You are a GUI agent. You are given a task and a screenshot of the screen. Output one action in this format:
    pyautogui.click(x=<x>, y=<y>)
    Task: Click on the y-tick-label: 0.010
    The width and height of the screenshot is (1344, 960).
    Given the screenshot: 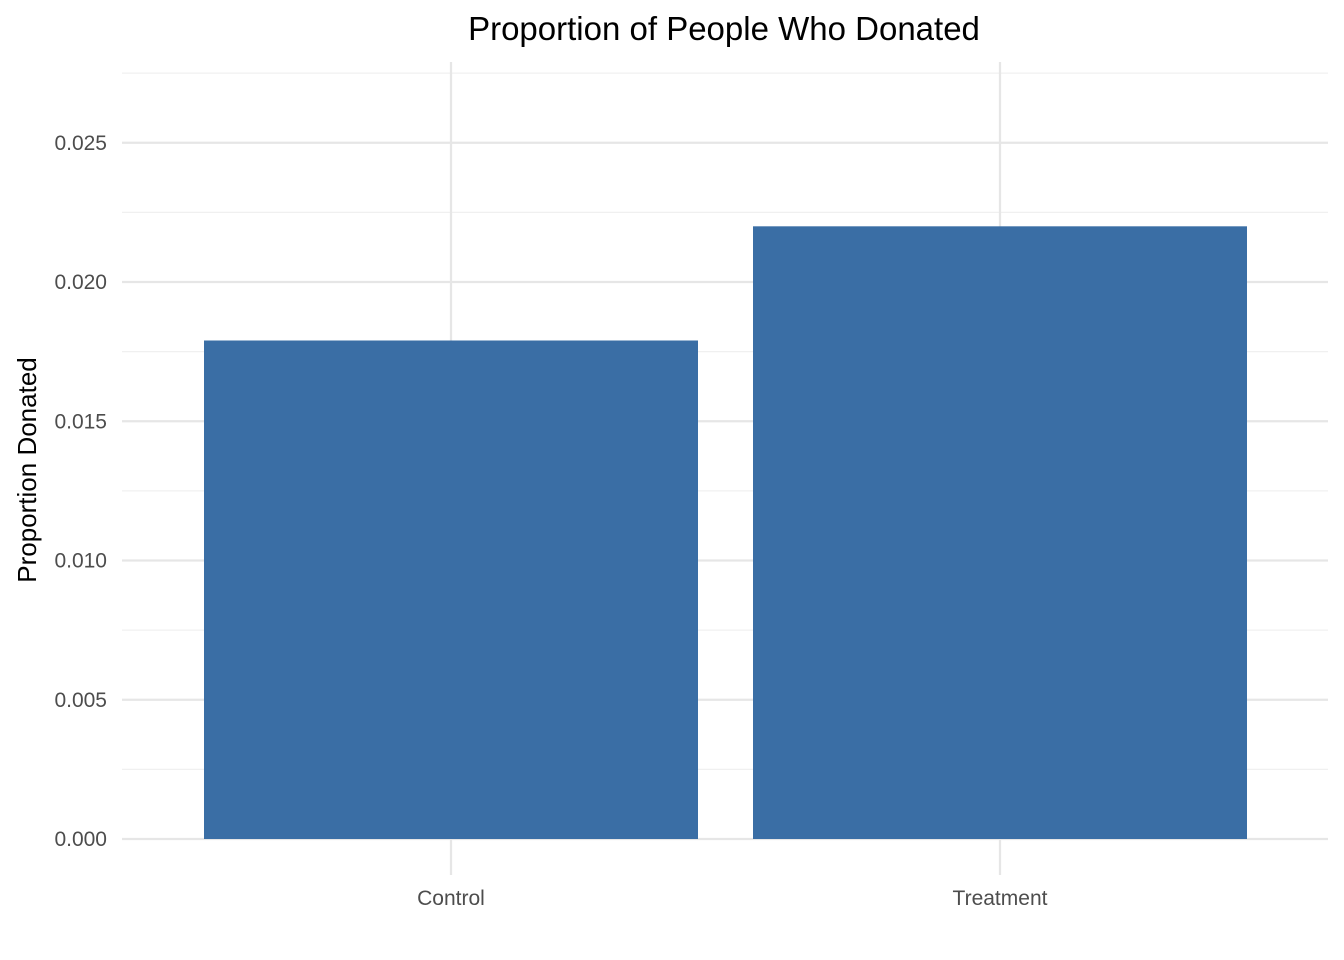 What is the action you would take?
    pyautogui.click(x=80, y=561)
    